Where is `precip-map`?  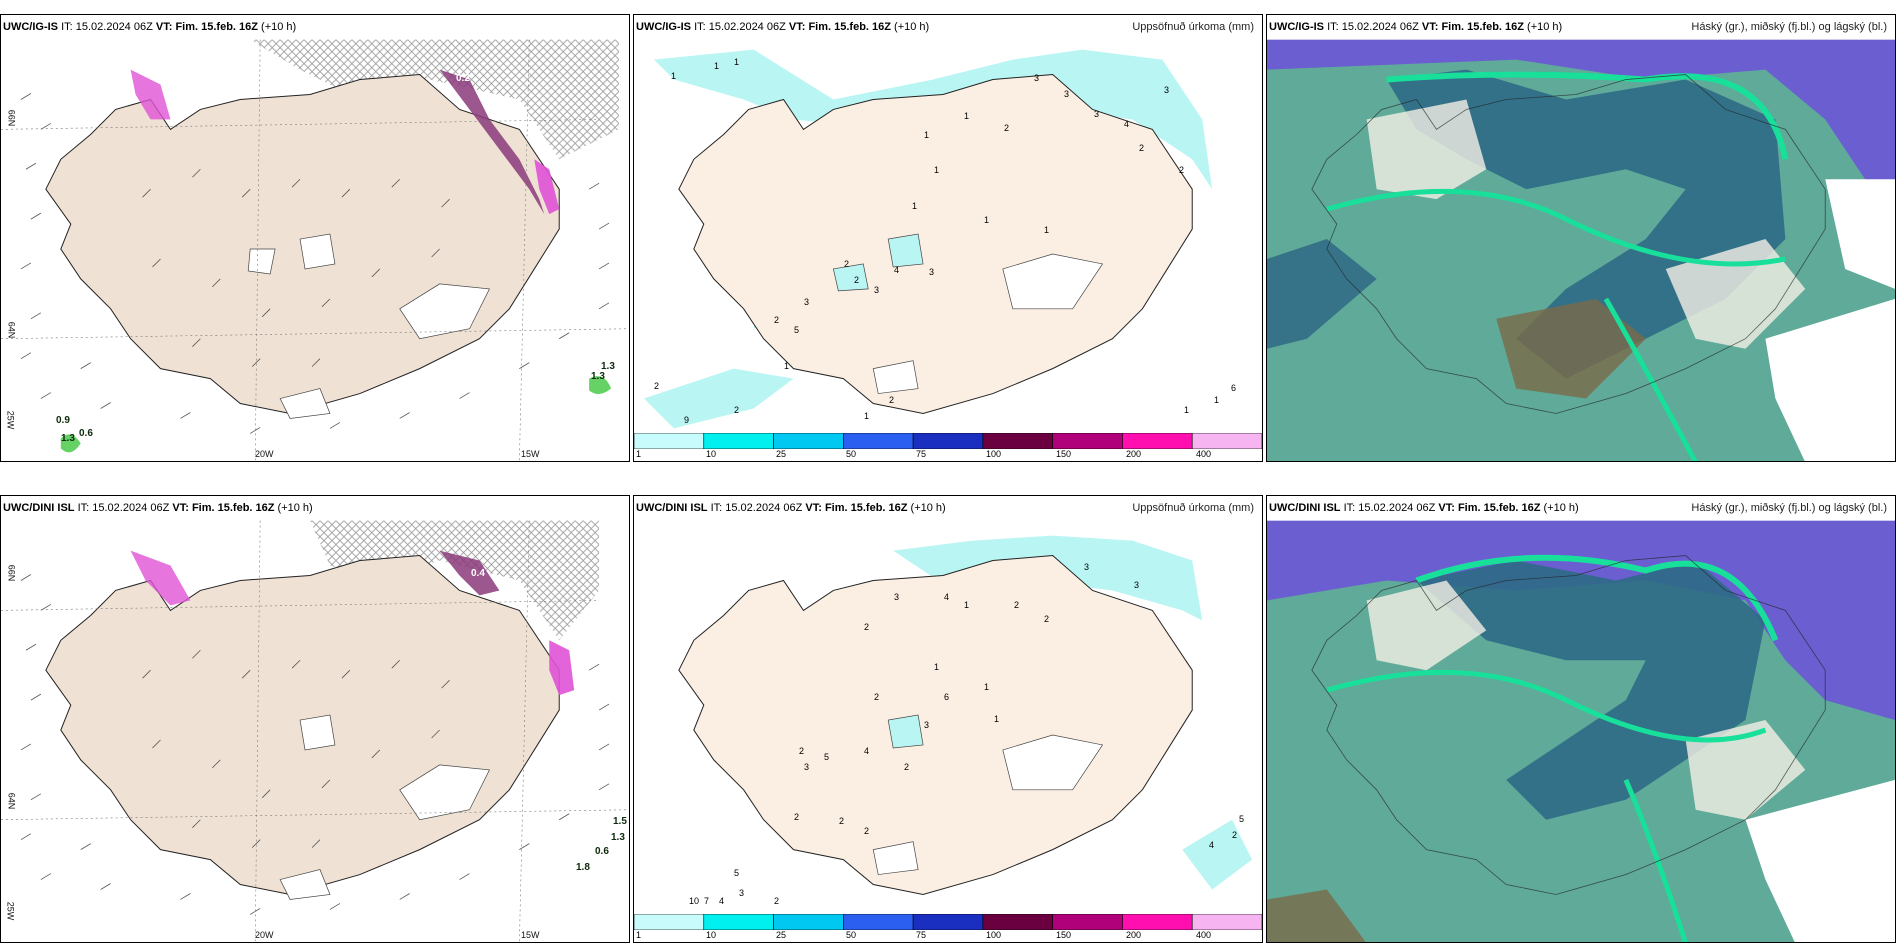
precip-map is located at coordinates (948, 250).